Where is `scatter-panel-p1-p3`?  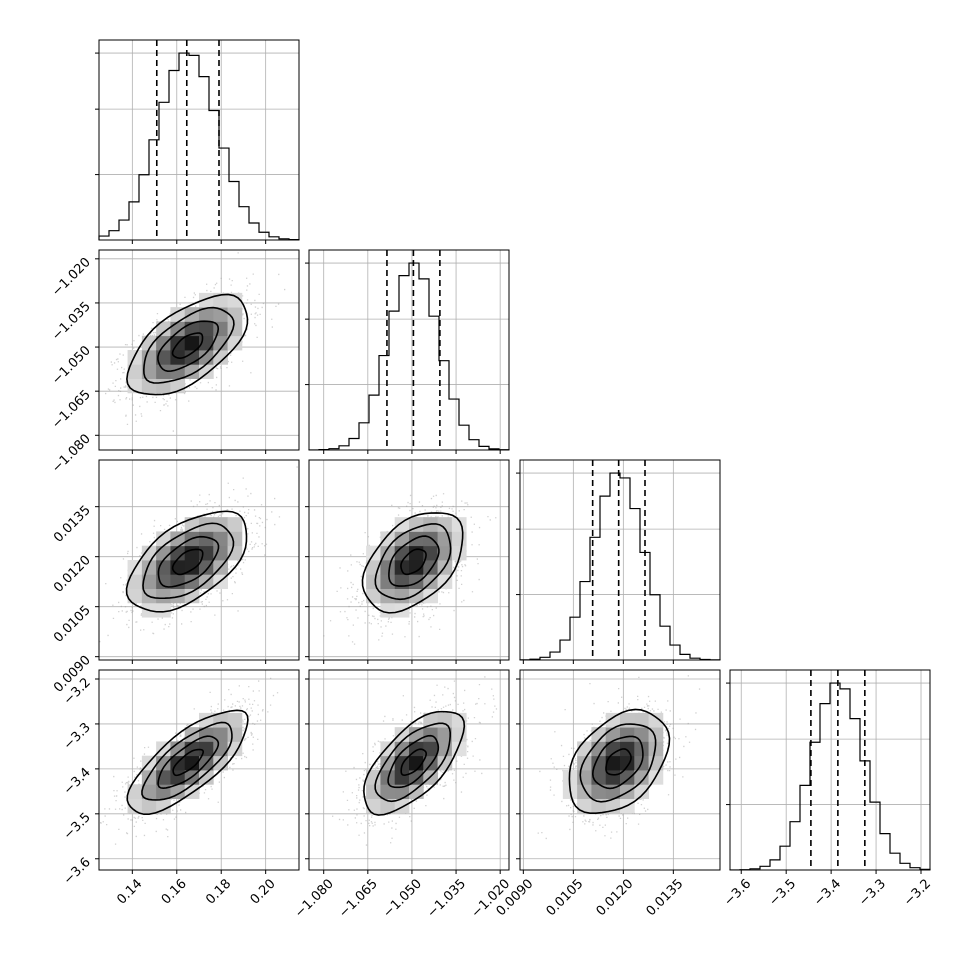 scatter-panel-p1-p3 is located at coordinates (407, 771).